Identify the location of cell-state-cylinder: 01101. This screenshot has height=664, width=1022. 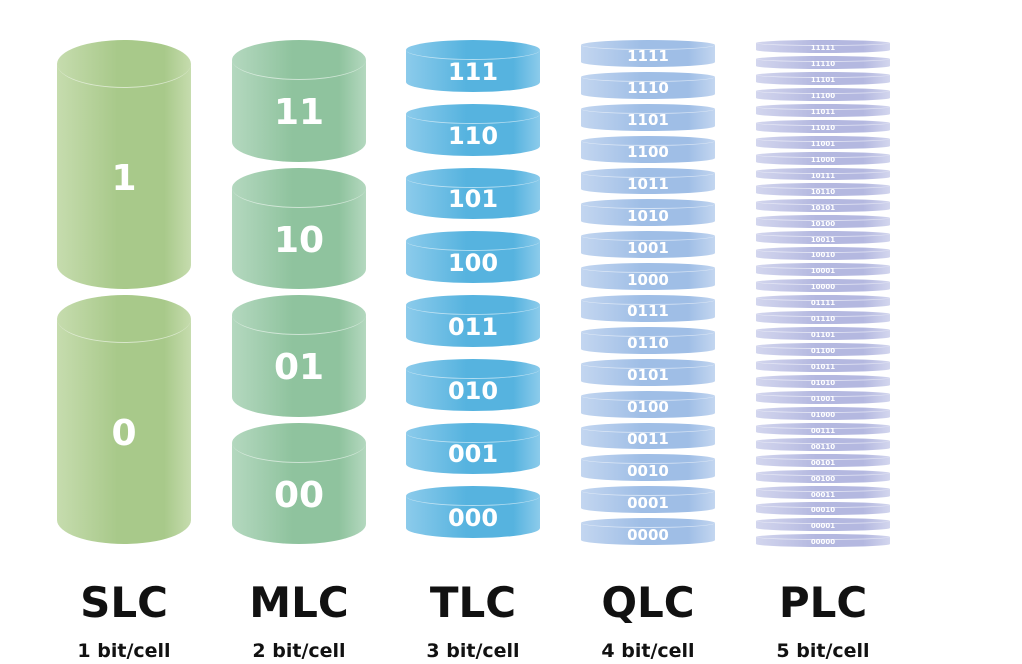
(823, 333).